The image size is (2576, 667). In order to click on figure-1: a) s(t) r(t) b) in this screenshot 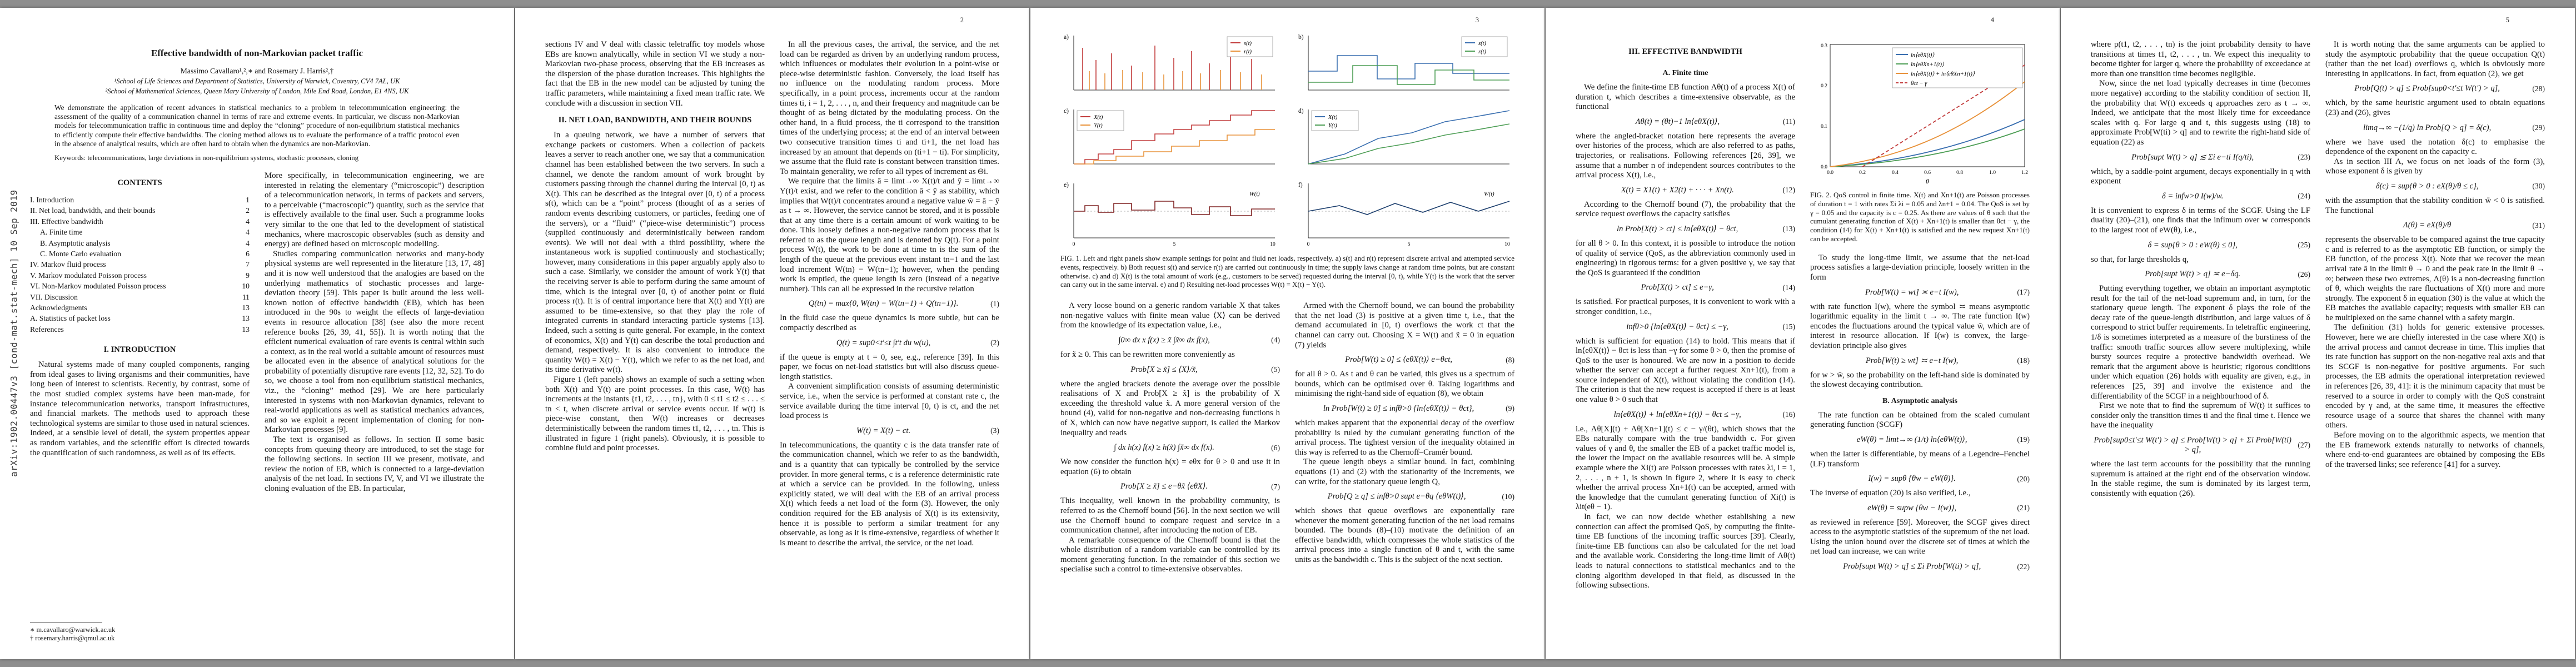, I will do `click(1287, 163)`.